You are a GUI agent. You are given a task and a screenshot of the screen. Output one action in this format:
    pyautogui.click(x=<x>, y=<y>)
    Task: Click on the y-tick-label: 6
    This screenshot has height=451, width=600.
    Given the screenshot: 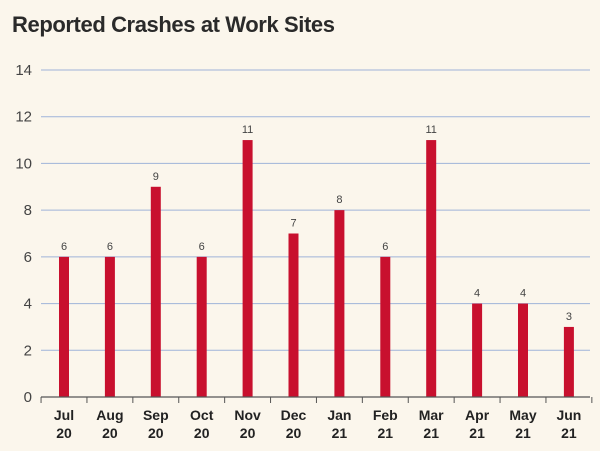 What is the action you would take?
    pyautogui.click(x=28, y=257)
    